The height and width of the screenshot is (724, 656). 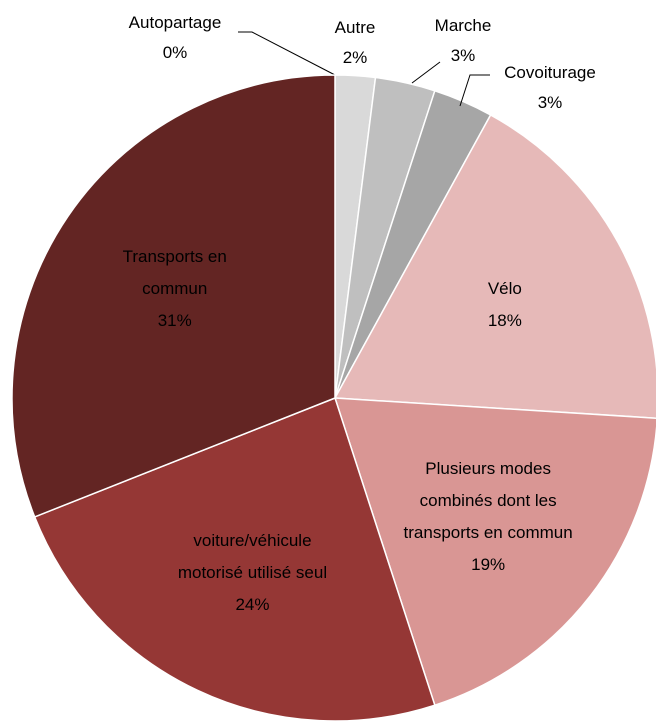 I want to click on category-label: Covoiturage, so click(x=550, y=72).